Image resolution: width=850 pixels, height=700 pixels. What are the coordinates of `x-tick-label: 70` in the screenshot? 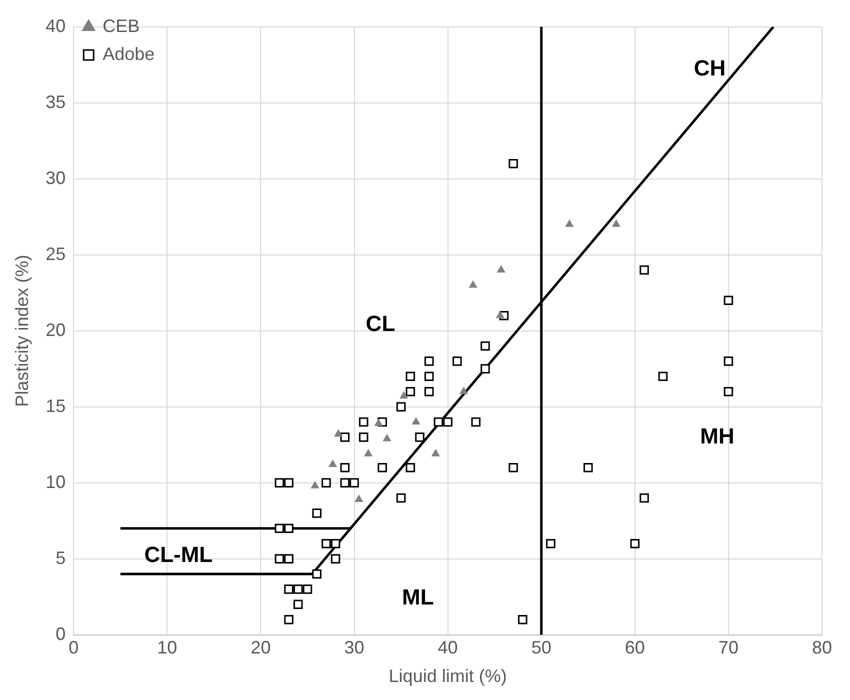 It's located at (728, 648).